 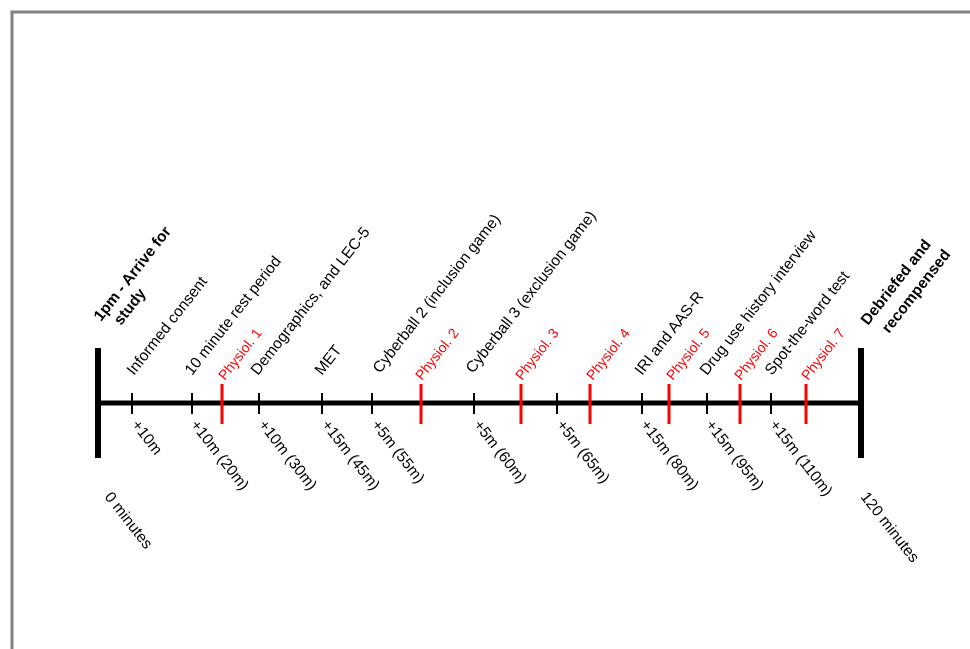 I want to click on event-7: +5m (65m), so click(x=583, y=440).